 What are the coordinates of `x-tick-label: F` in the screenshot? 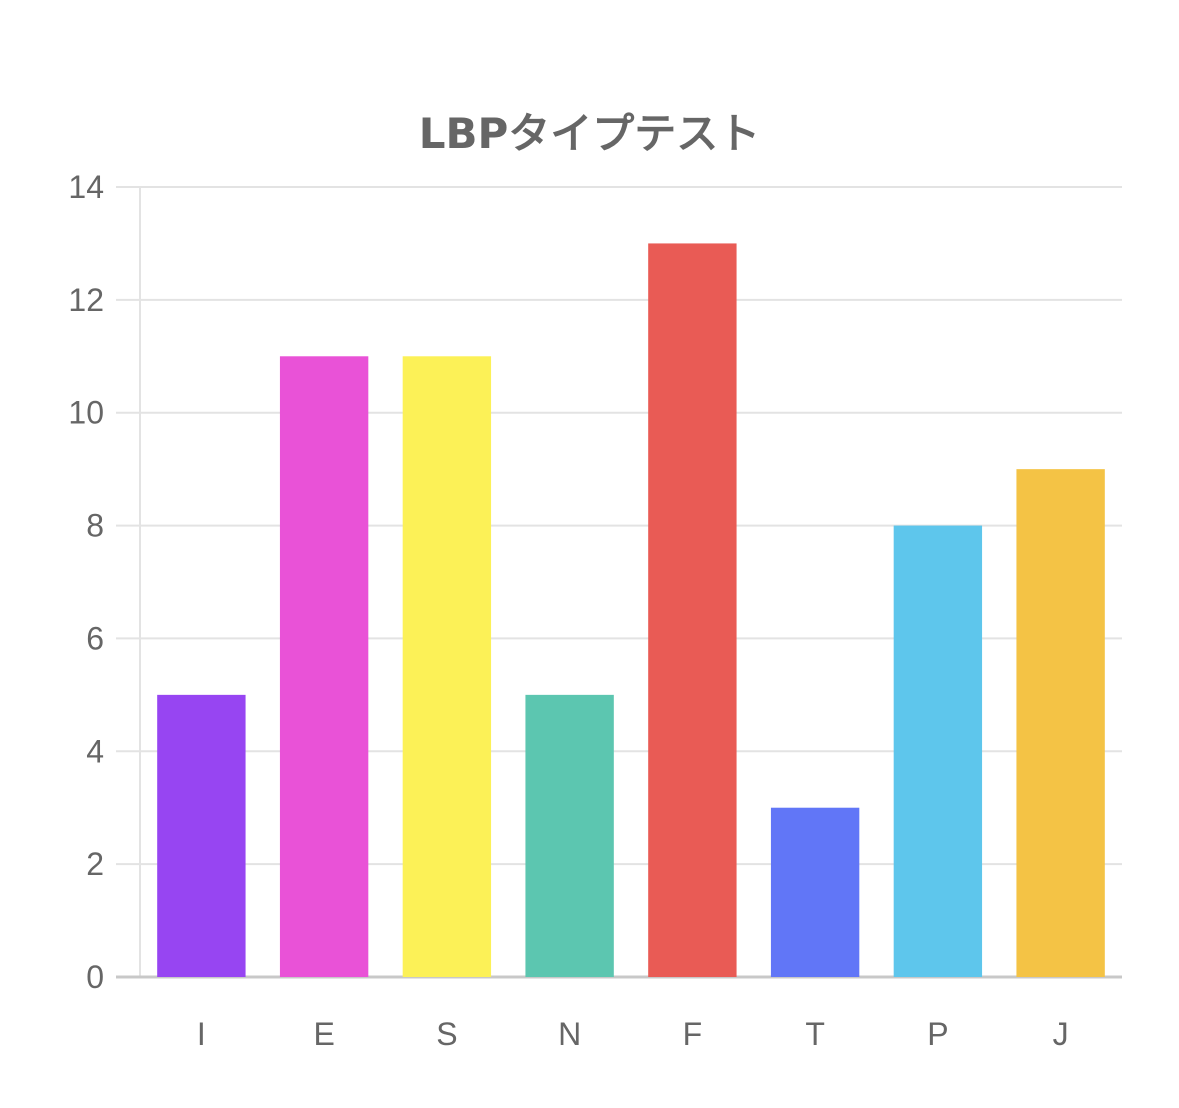 It's located at (693, 1034).